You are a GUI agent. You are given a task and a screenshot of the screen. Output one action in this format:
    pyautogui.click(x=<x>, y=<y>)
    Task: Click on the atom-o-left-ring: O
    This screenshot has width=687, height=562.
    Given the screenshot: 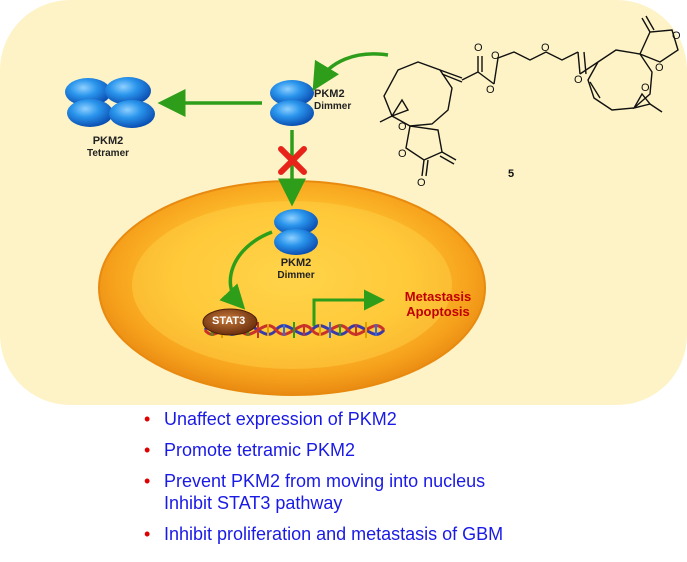 What is the action you would take?
    pyautogui.click(x=402, y=154)
    